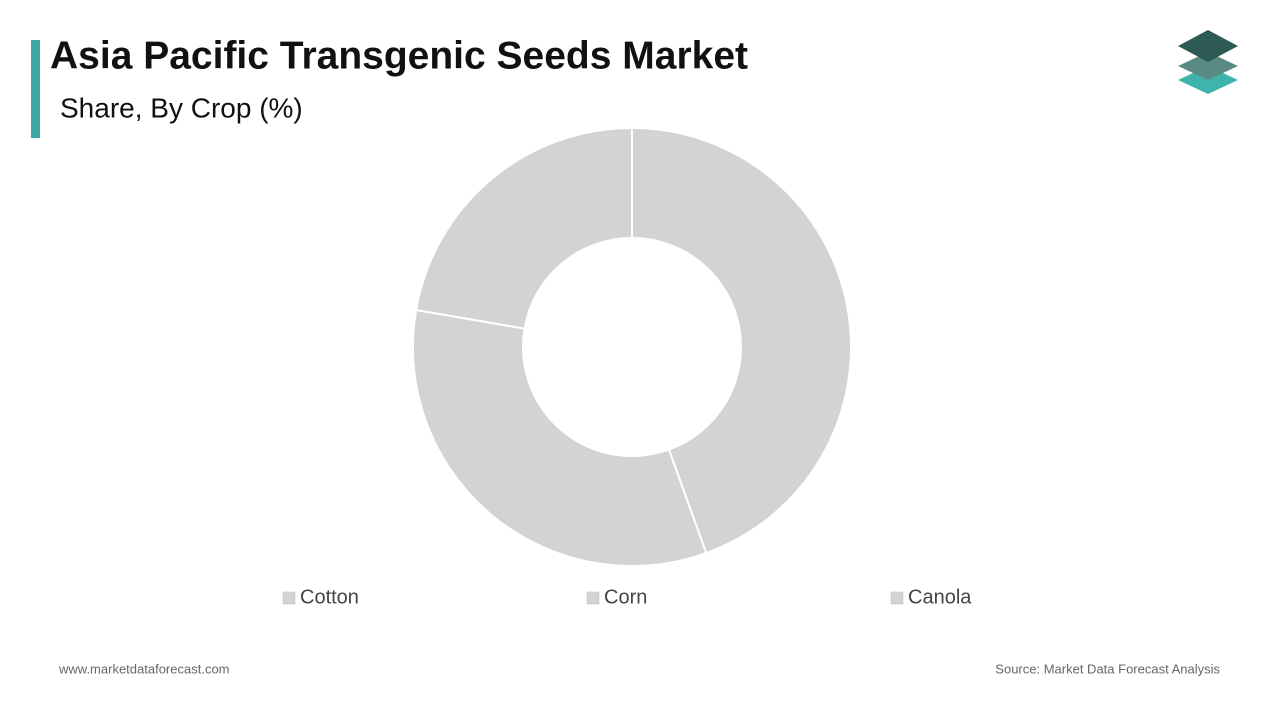  Describe the element at coordinates (625, 597) in the screenshot. I see `legend-label: Corn` at that location.